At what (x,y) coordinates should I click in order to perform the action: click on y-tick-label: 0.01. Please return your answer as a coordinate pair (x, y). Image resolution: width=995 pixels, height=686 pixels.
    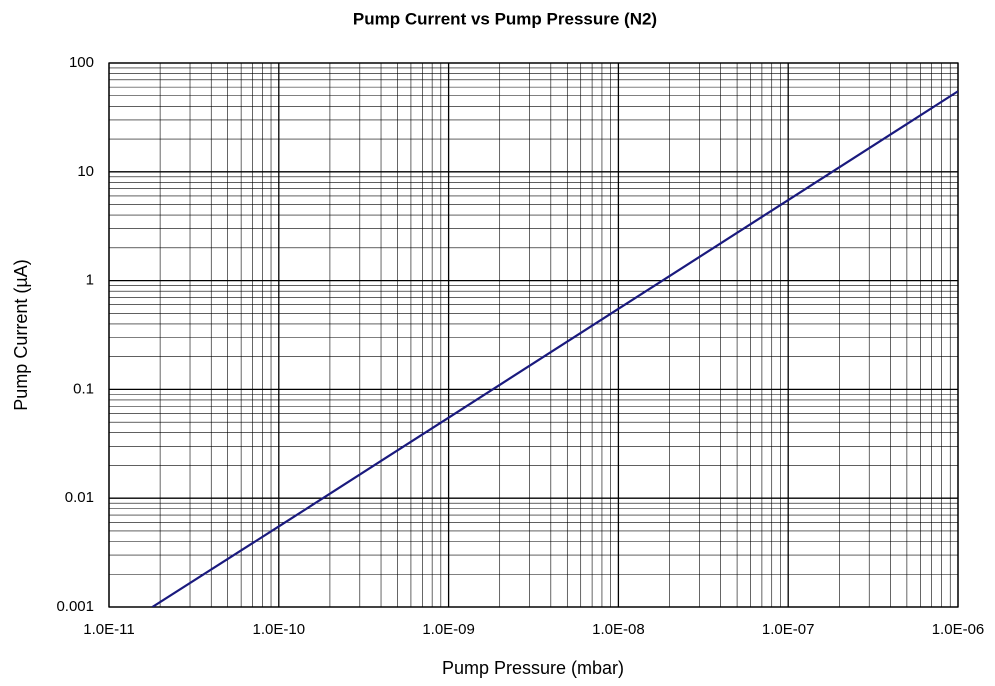
    Looking at the image, I should click on (79, 497).